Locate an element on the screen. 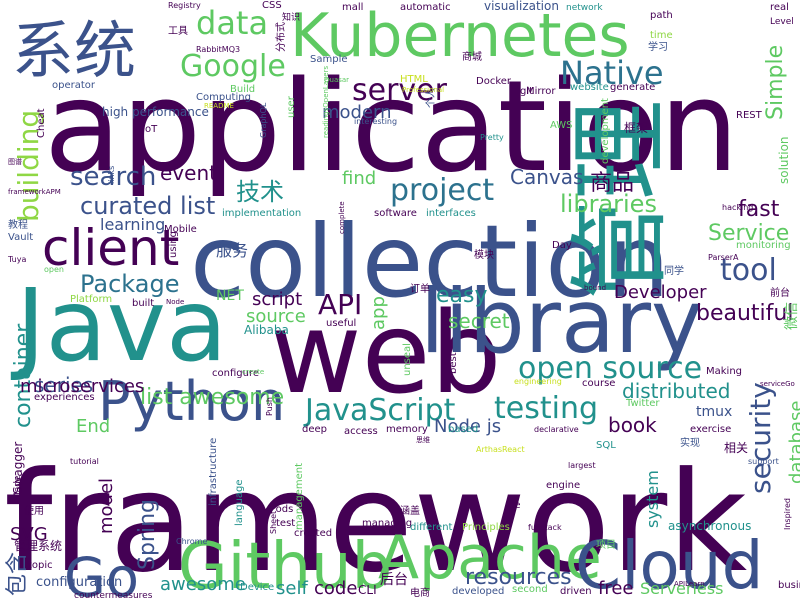 The image size is (800, 600). cloud-word: created is located at coordinates (313, 533).